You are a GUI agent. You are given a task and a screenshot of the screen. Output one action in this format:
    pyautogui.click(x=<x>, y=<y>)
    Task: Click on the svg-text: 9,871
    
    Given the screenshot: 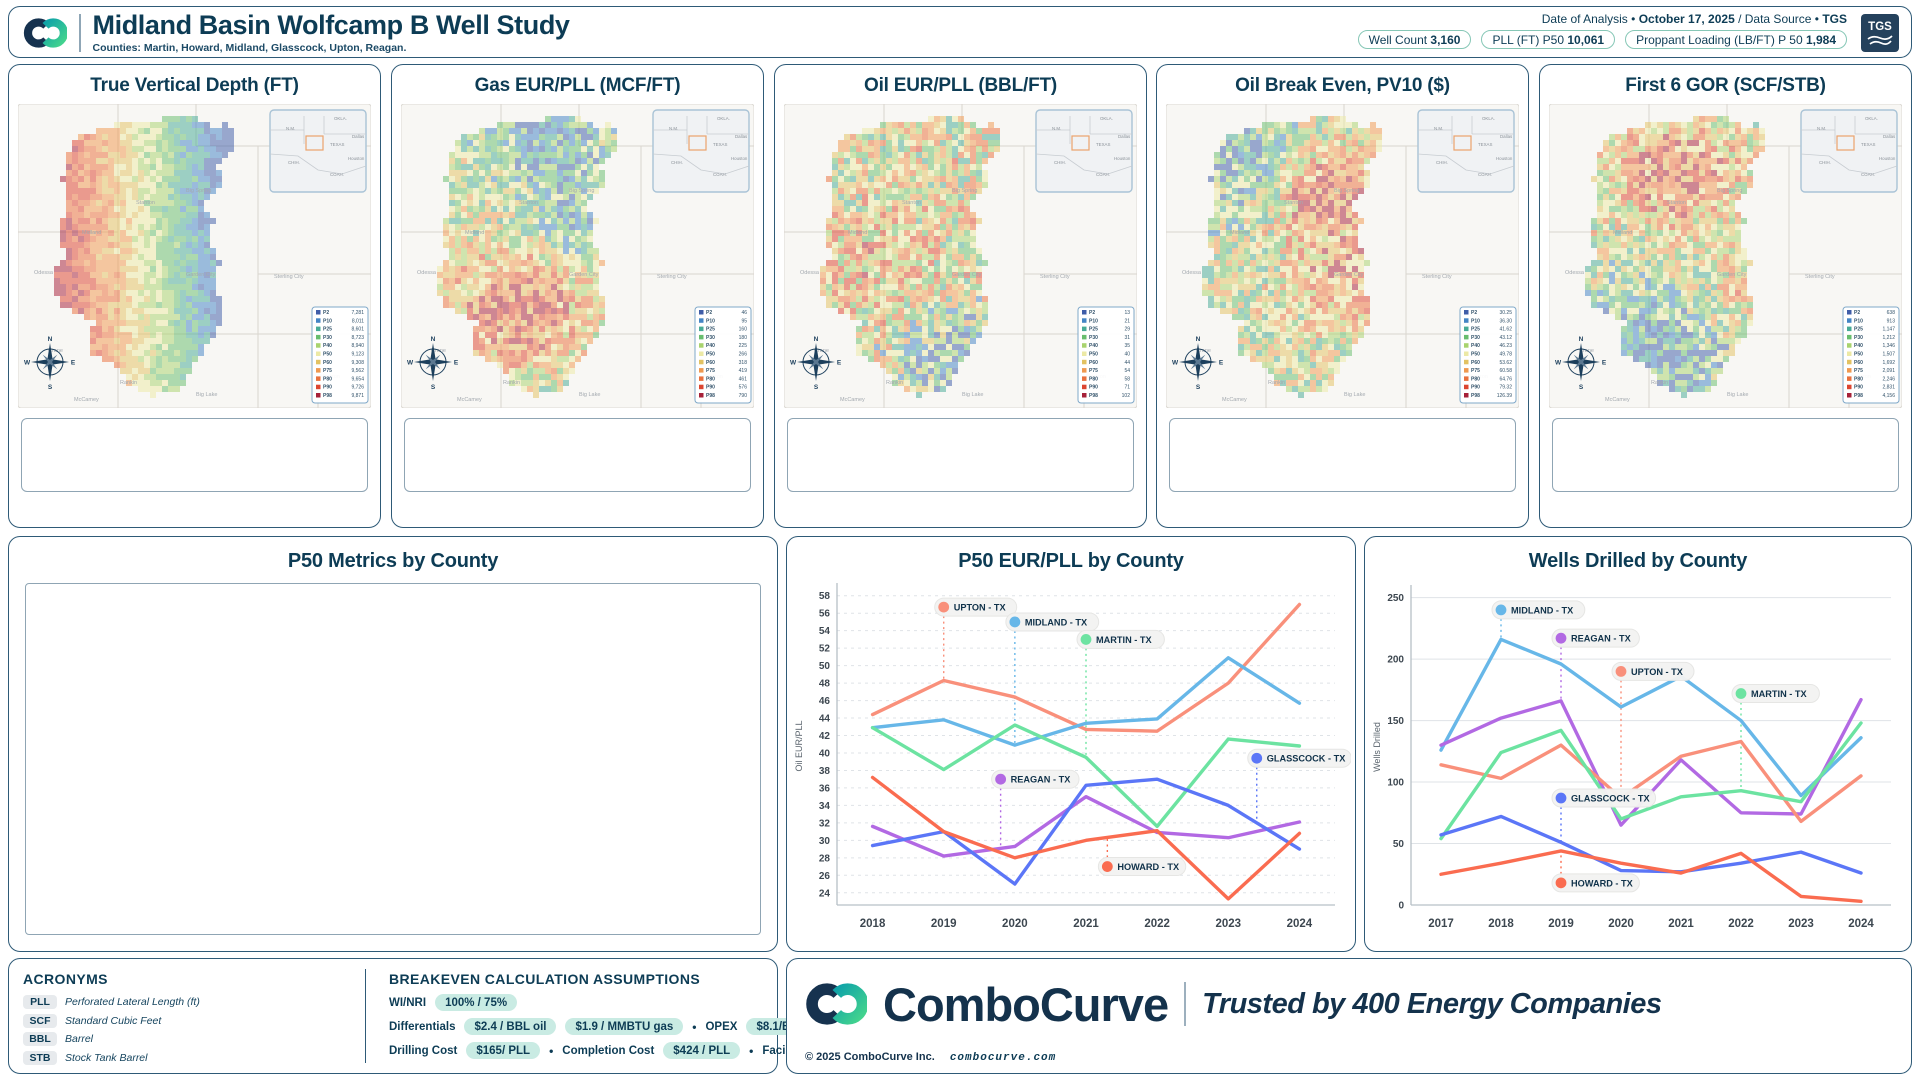 What is the action you would take?
    pyautogui.click(x=357, y=396)
    